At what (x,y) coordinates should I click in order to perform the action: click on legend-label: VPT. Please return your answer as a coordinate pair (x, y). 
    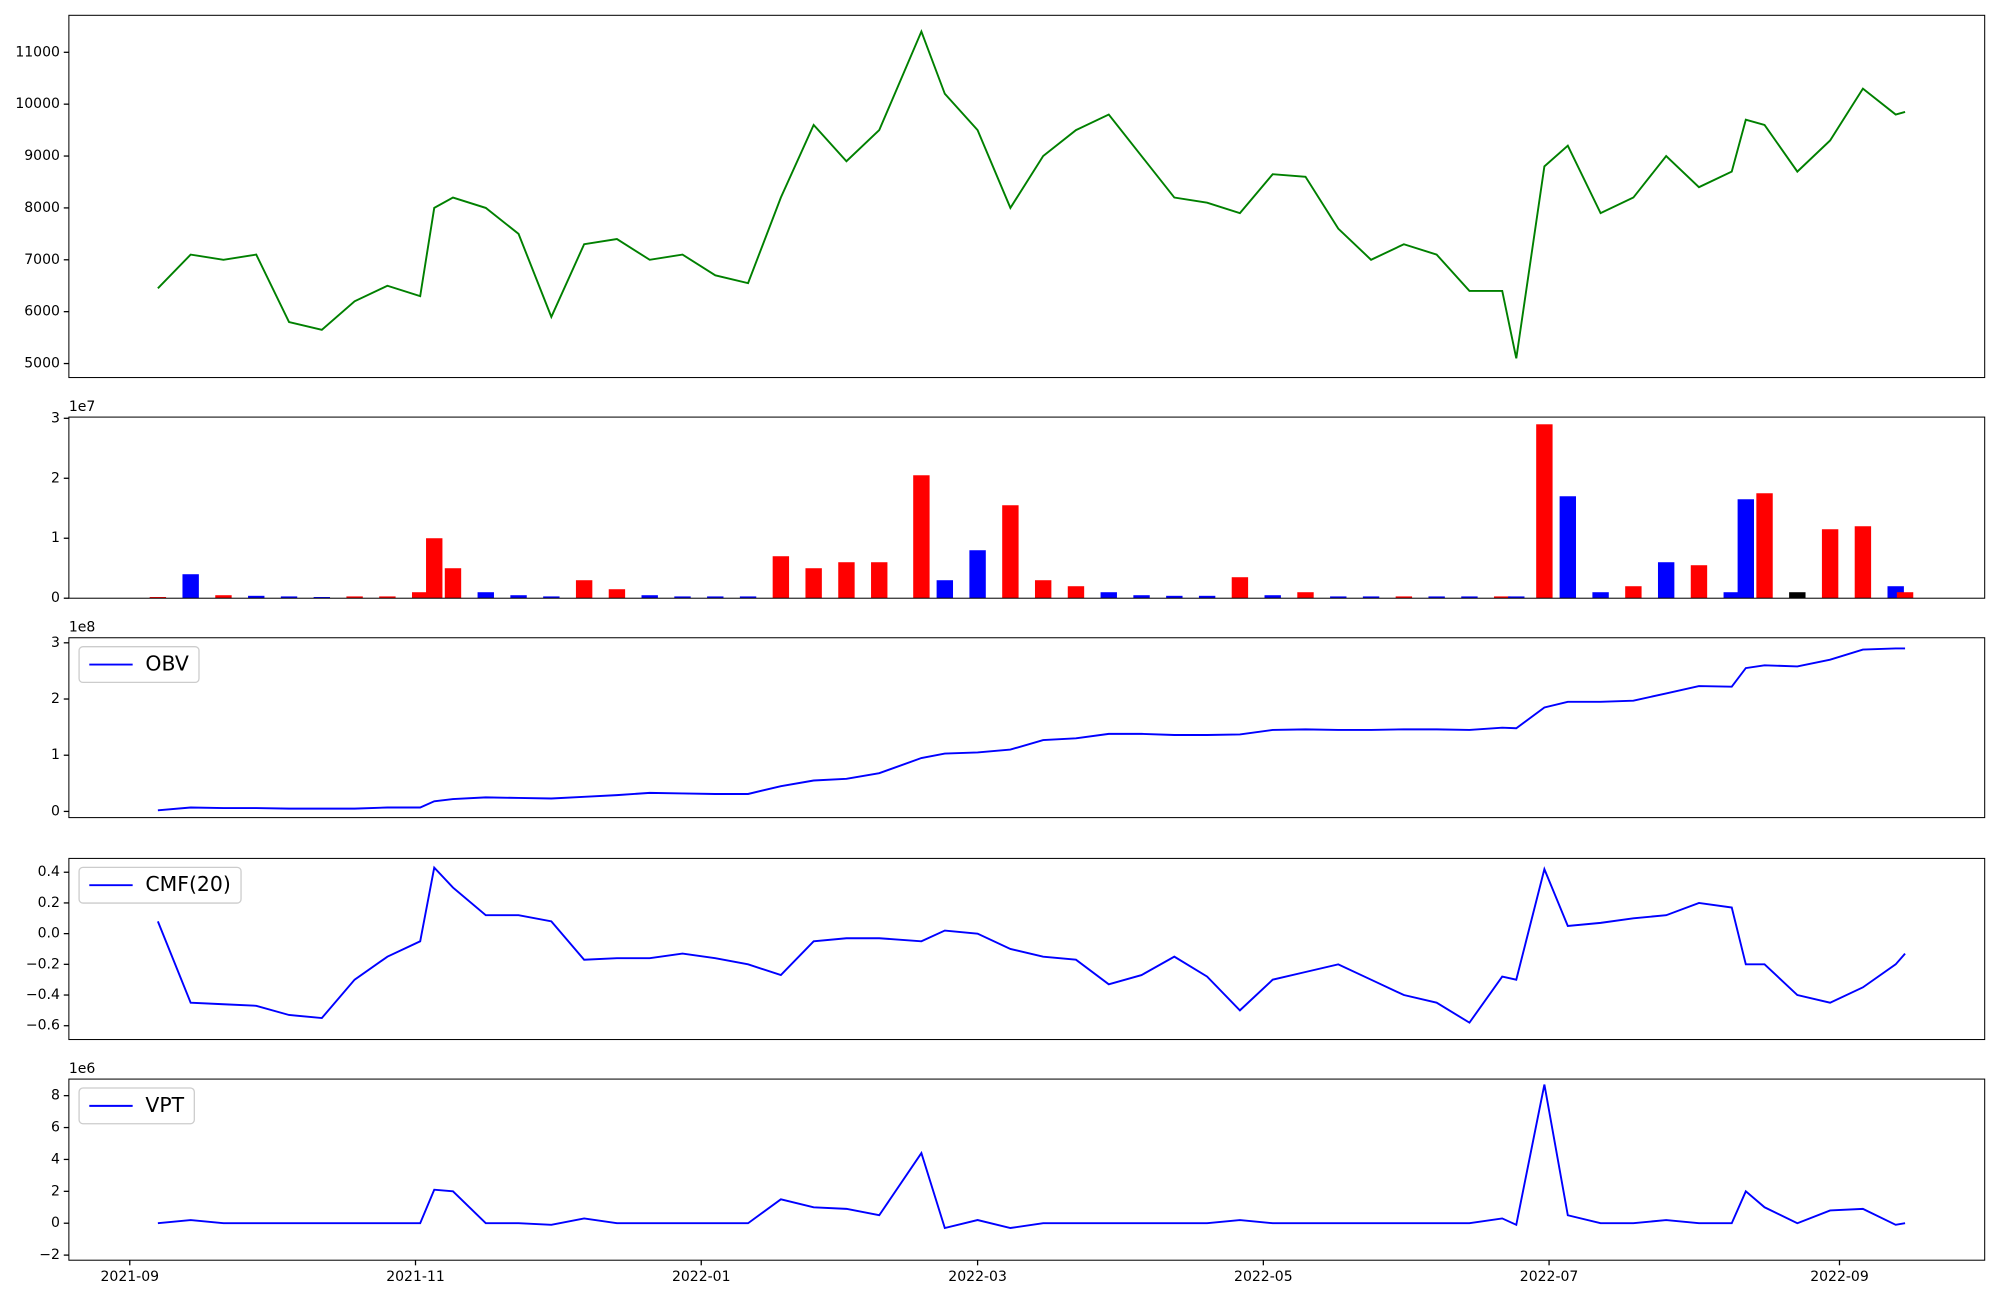
    Looking at the image, I should click on (164, 1105).